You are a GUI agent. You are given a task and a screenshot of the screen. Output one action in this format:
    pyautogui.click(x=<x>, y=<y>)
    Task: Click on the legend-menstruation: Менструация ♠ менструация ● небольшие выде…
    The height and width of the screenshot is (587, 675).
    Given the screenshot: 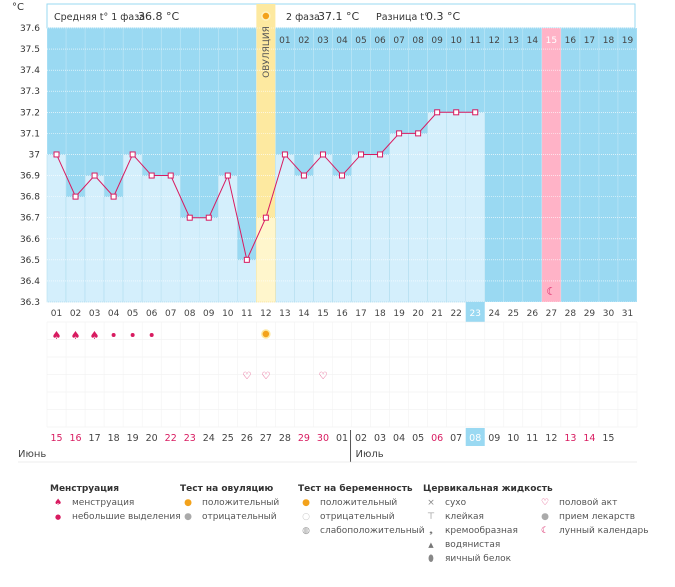 What is the action you would take?
    pyautogui.click(x=115, y=503)
    